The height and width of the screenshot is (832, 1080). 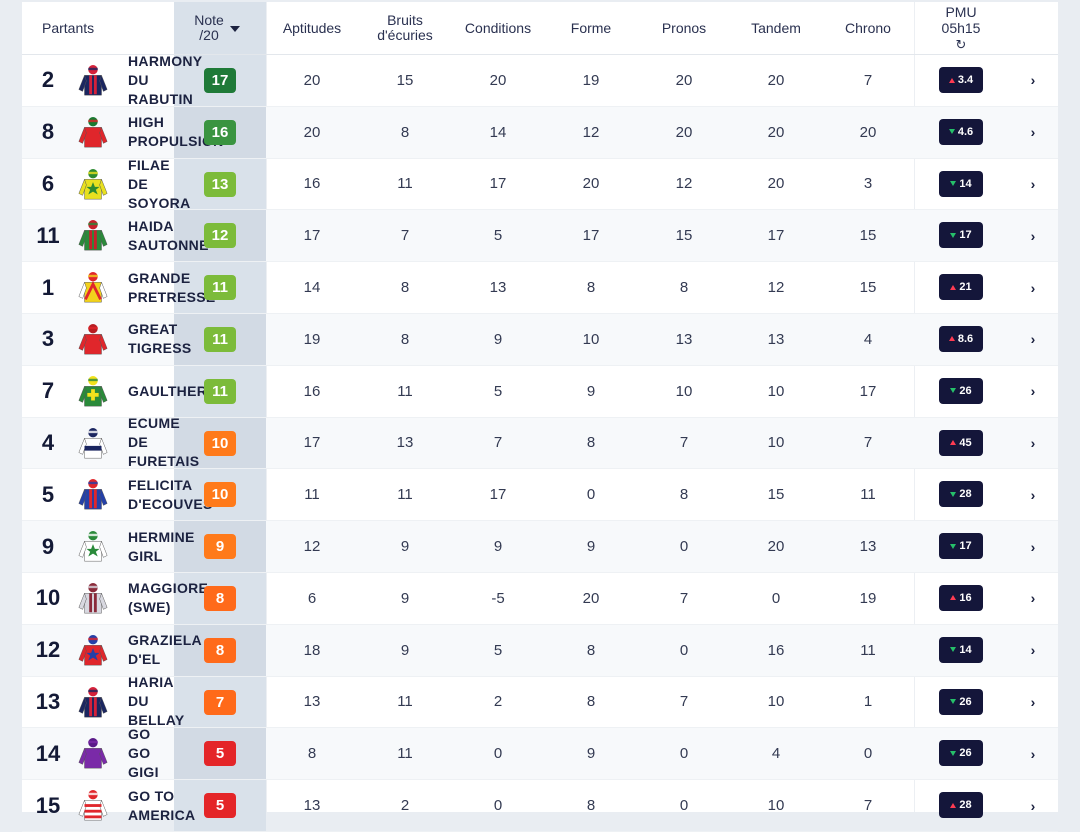 I want to click on score-tandem: 12, so click(x=776, y=288).